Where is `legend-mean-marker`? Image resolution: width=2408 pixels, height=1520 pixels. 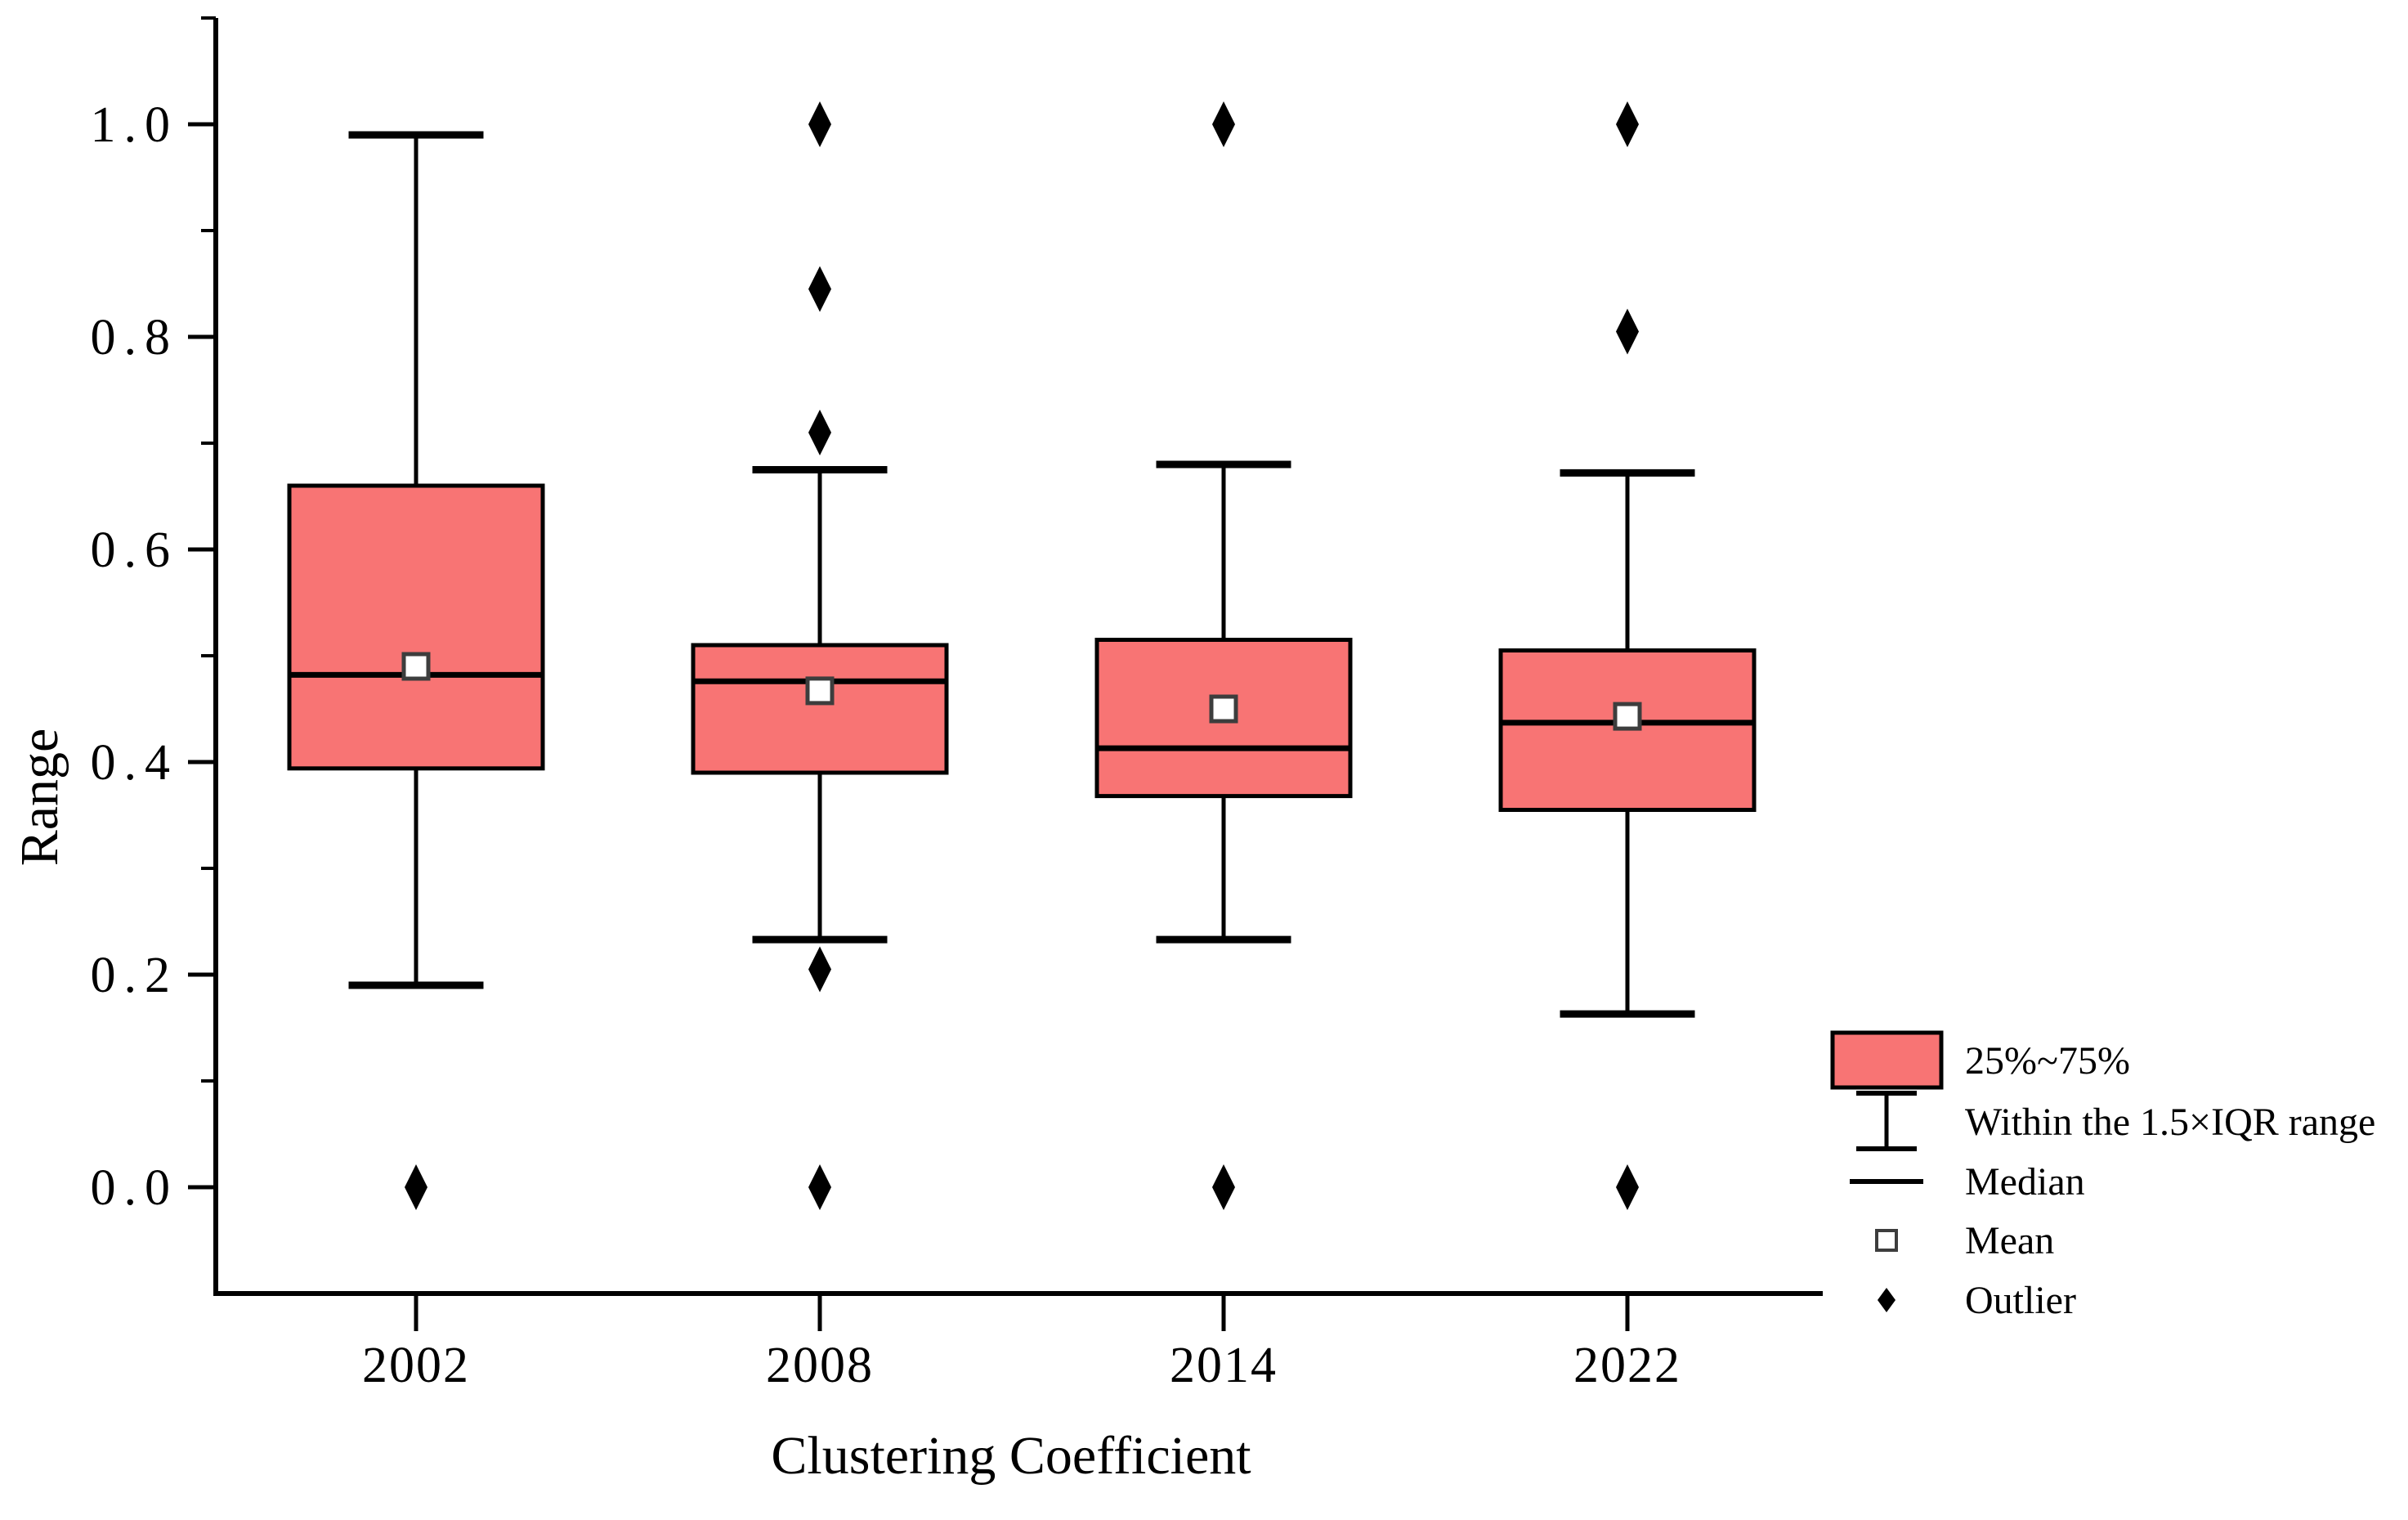 legend-mean-marker is located at coordinates (1886, 1240).